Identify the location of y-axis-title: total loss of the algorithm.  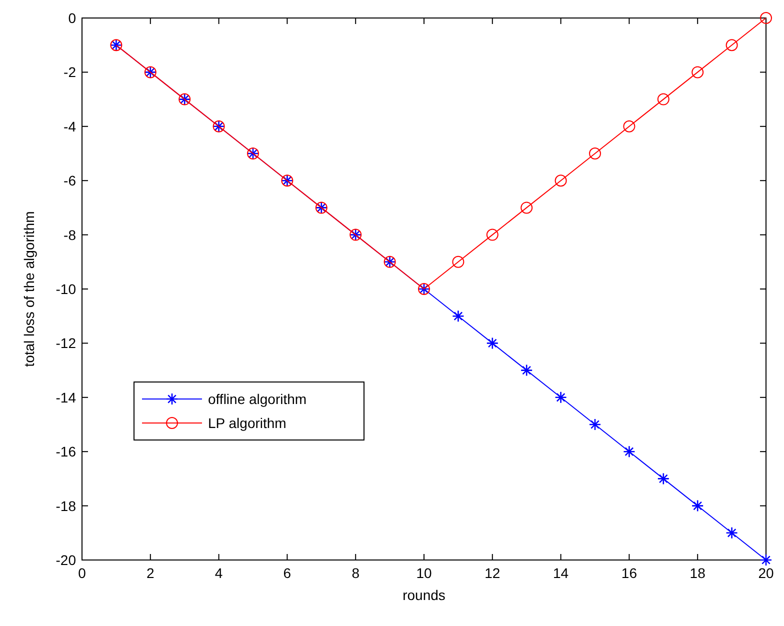
(29, 289).